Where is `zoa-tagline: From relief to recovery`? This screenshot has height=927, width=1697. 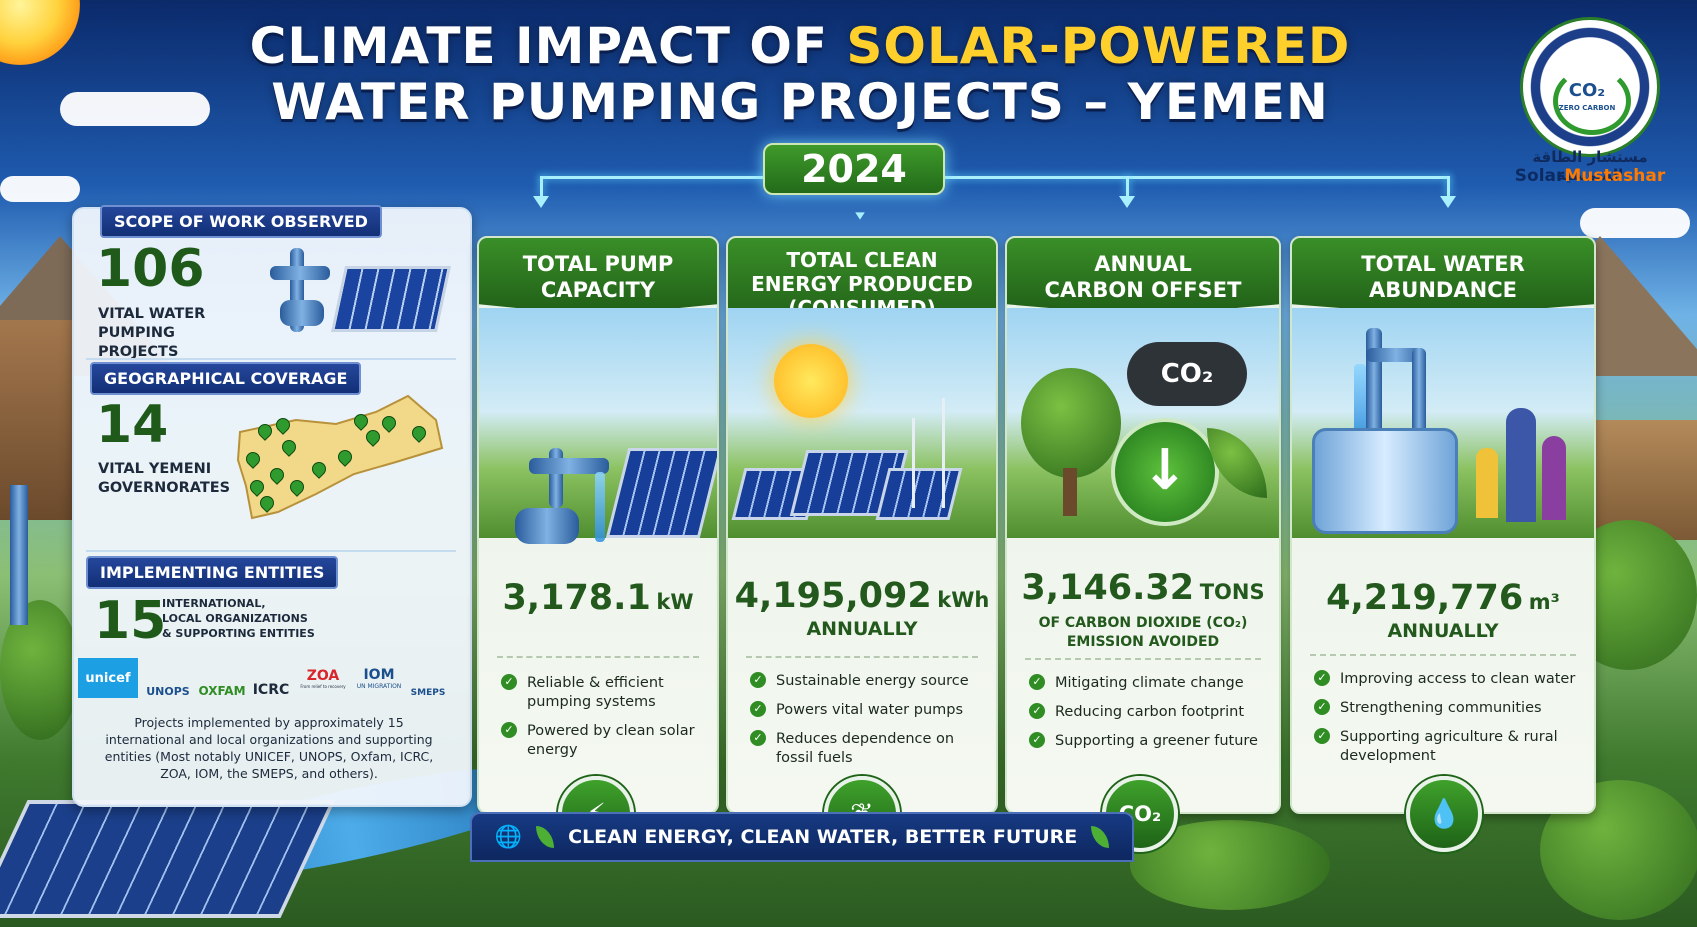
zoa-tagline: From relief to recovery is located at coordinates (323, 686).